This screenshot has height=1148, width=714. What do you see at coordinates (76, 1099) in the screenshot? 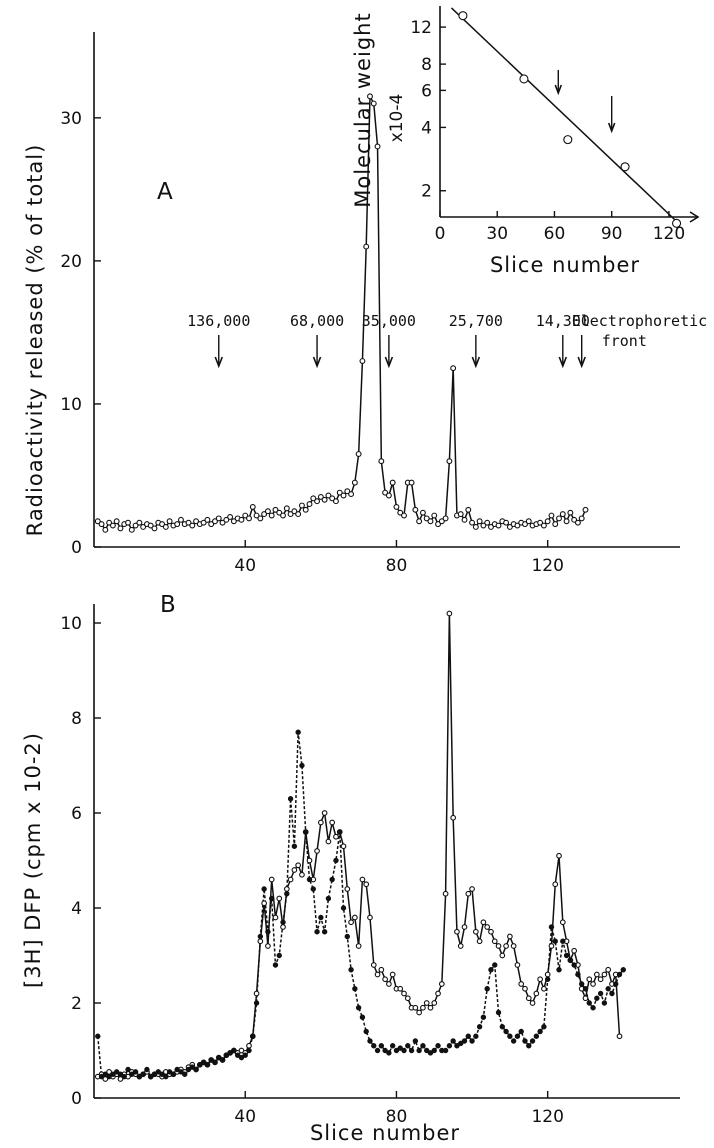
I see `panel-b-y-tick-label: 0` at bounding box center [76, 1099].